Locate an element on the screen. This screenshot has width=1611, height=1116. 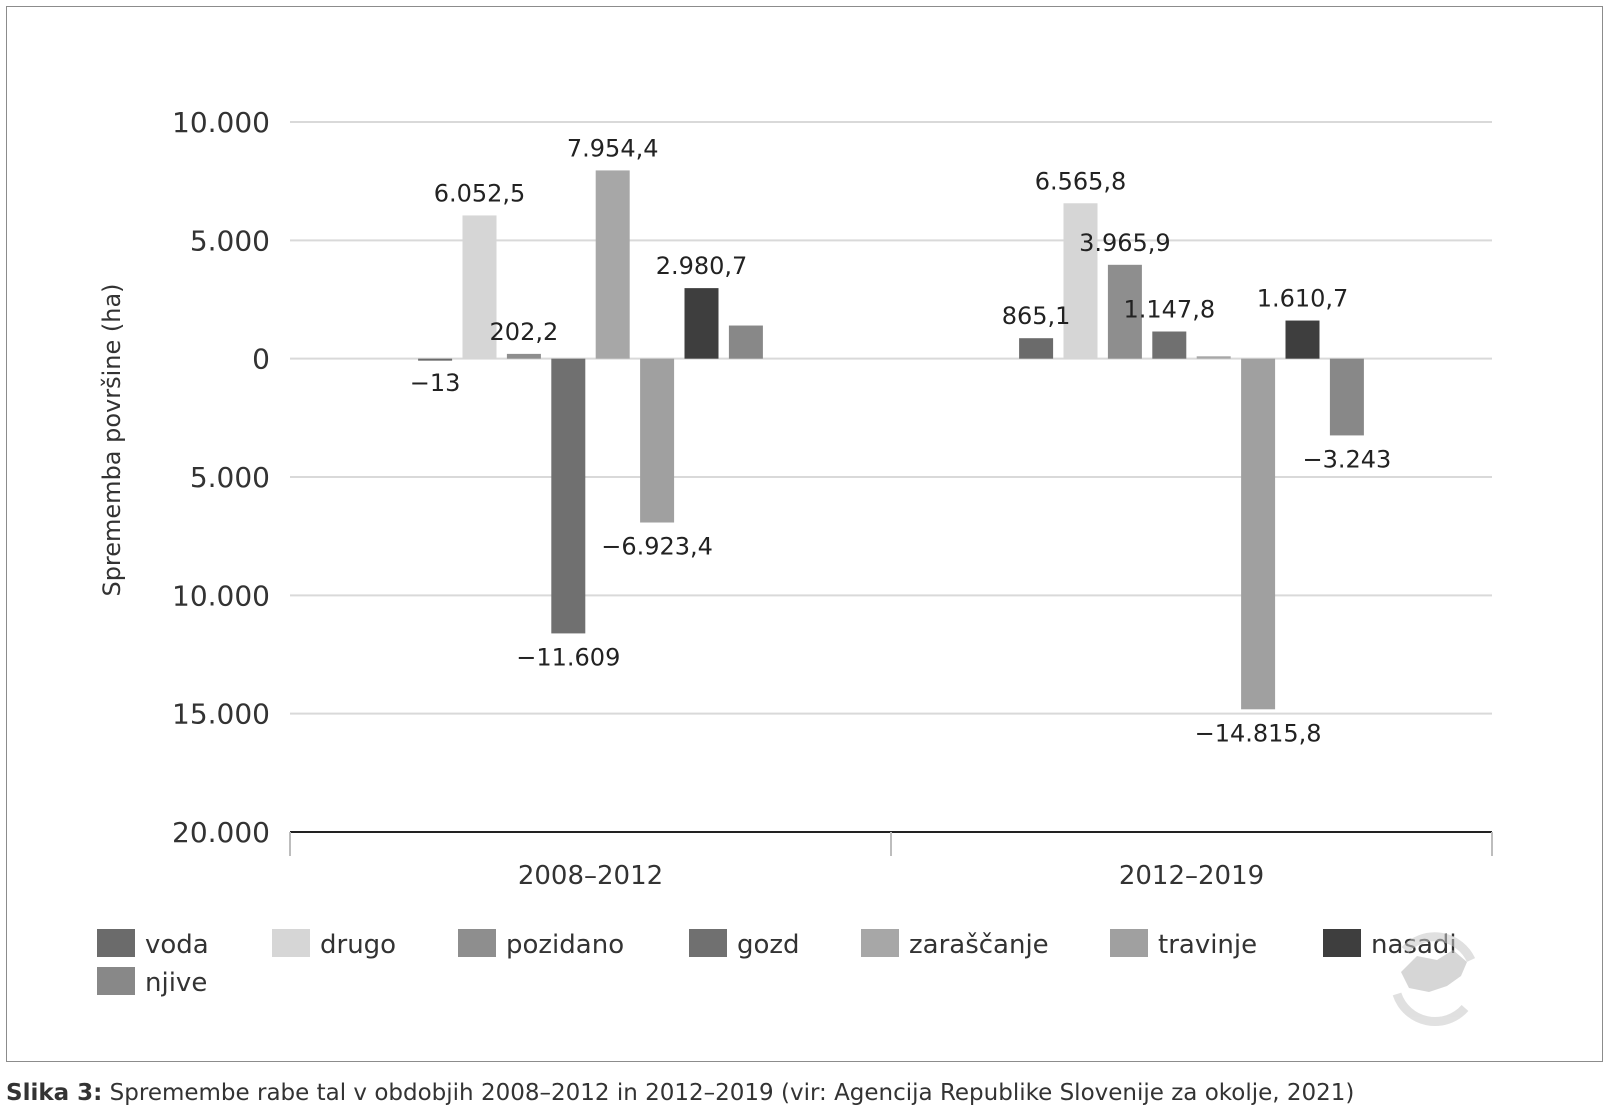
caption-prefix: Slika 3: is located at coordinates (54, 1093).